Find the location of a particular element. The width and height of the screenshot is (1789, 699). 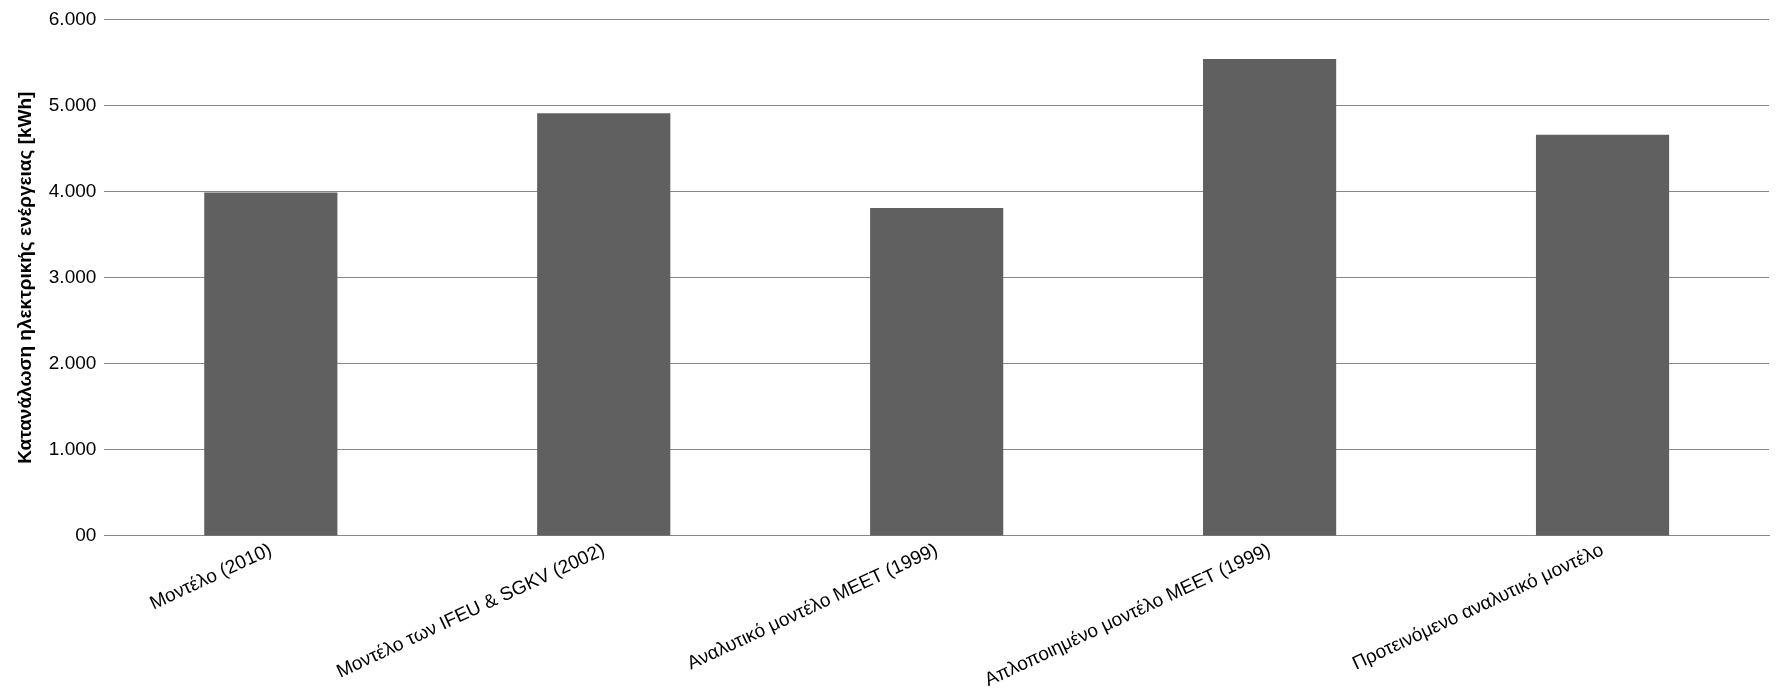

y-tick-label: 00 is located at coordinates (86, 535).